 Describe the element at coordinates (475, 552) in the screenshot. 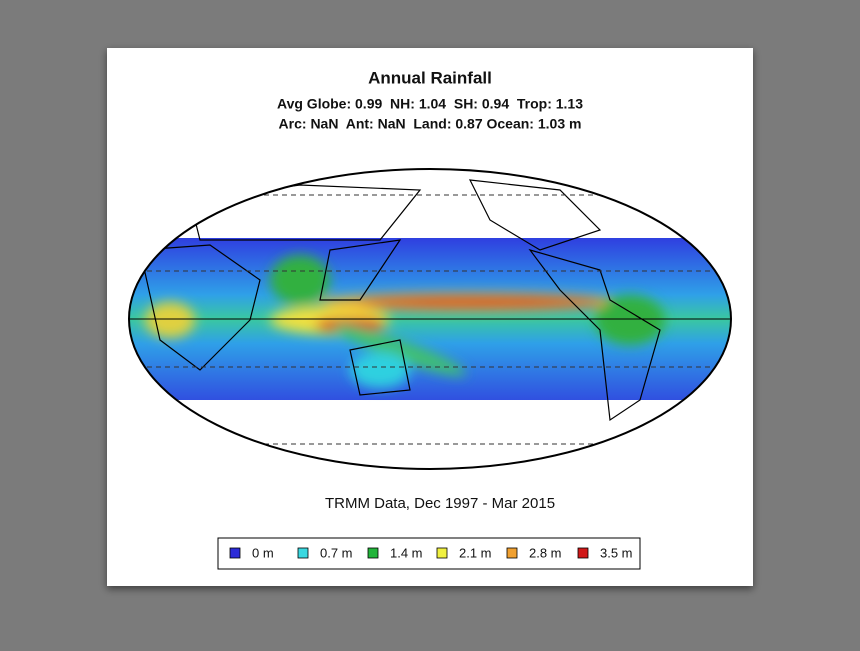

I see `legend-label: 2.1 m` at that location.